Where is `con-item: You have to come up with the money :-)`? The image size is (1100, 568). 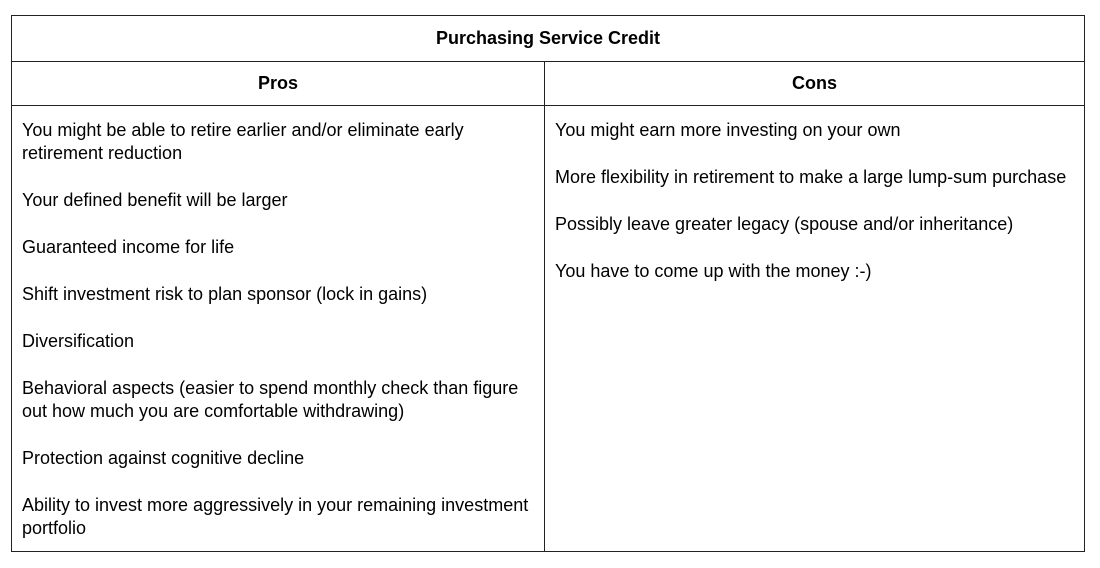 con-item: You have to come up with the money :-) is located at coordinates (713, 271).